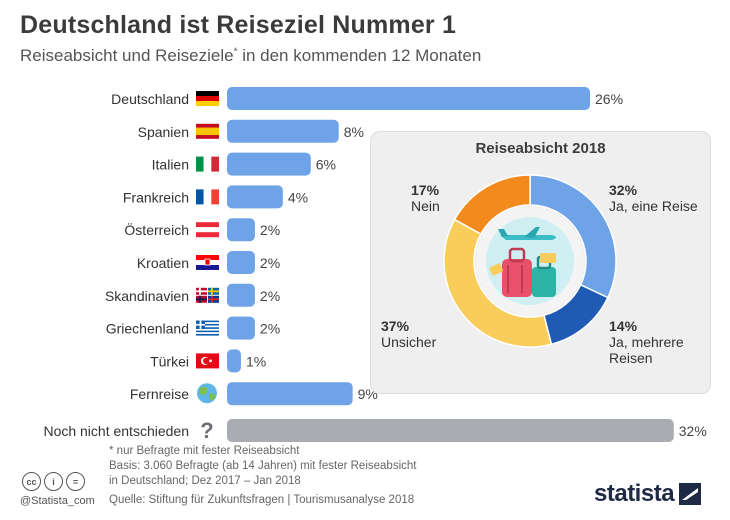 This screenshot has height=520, width=730. Describe the element at coordinates (207, 361) in the screenshot. I see `flag-turkey-icon` at that location.